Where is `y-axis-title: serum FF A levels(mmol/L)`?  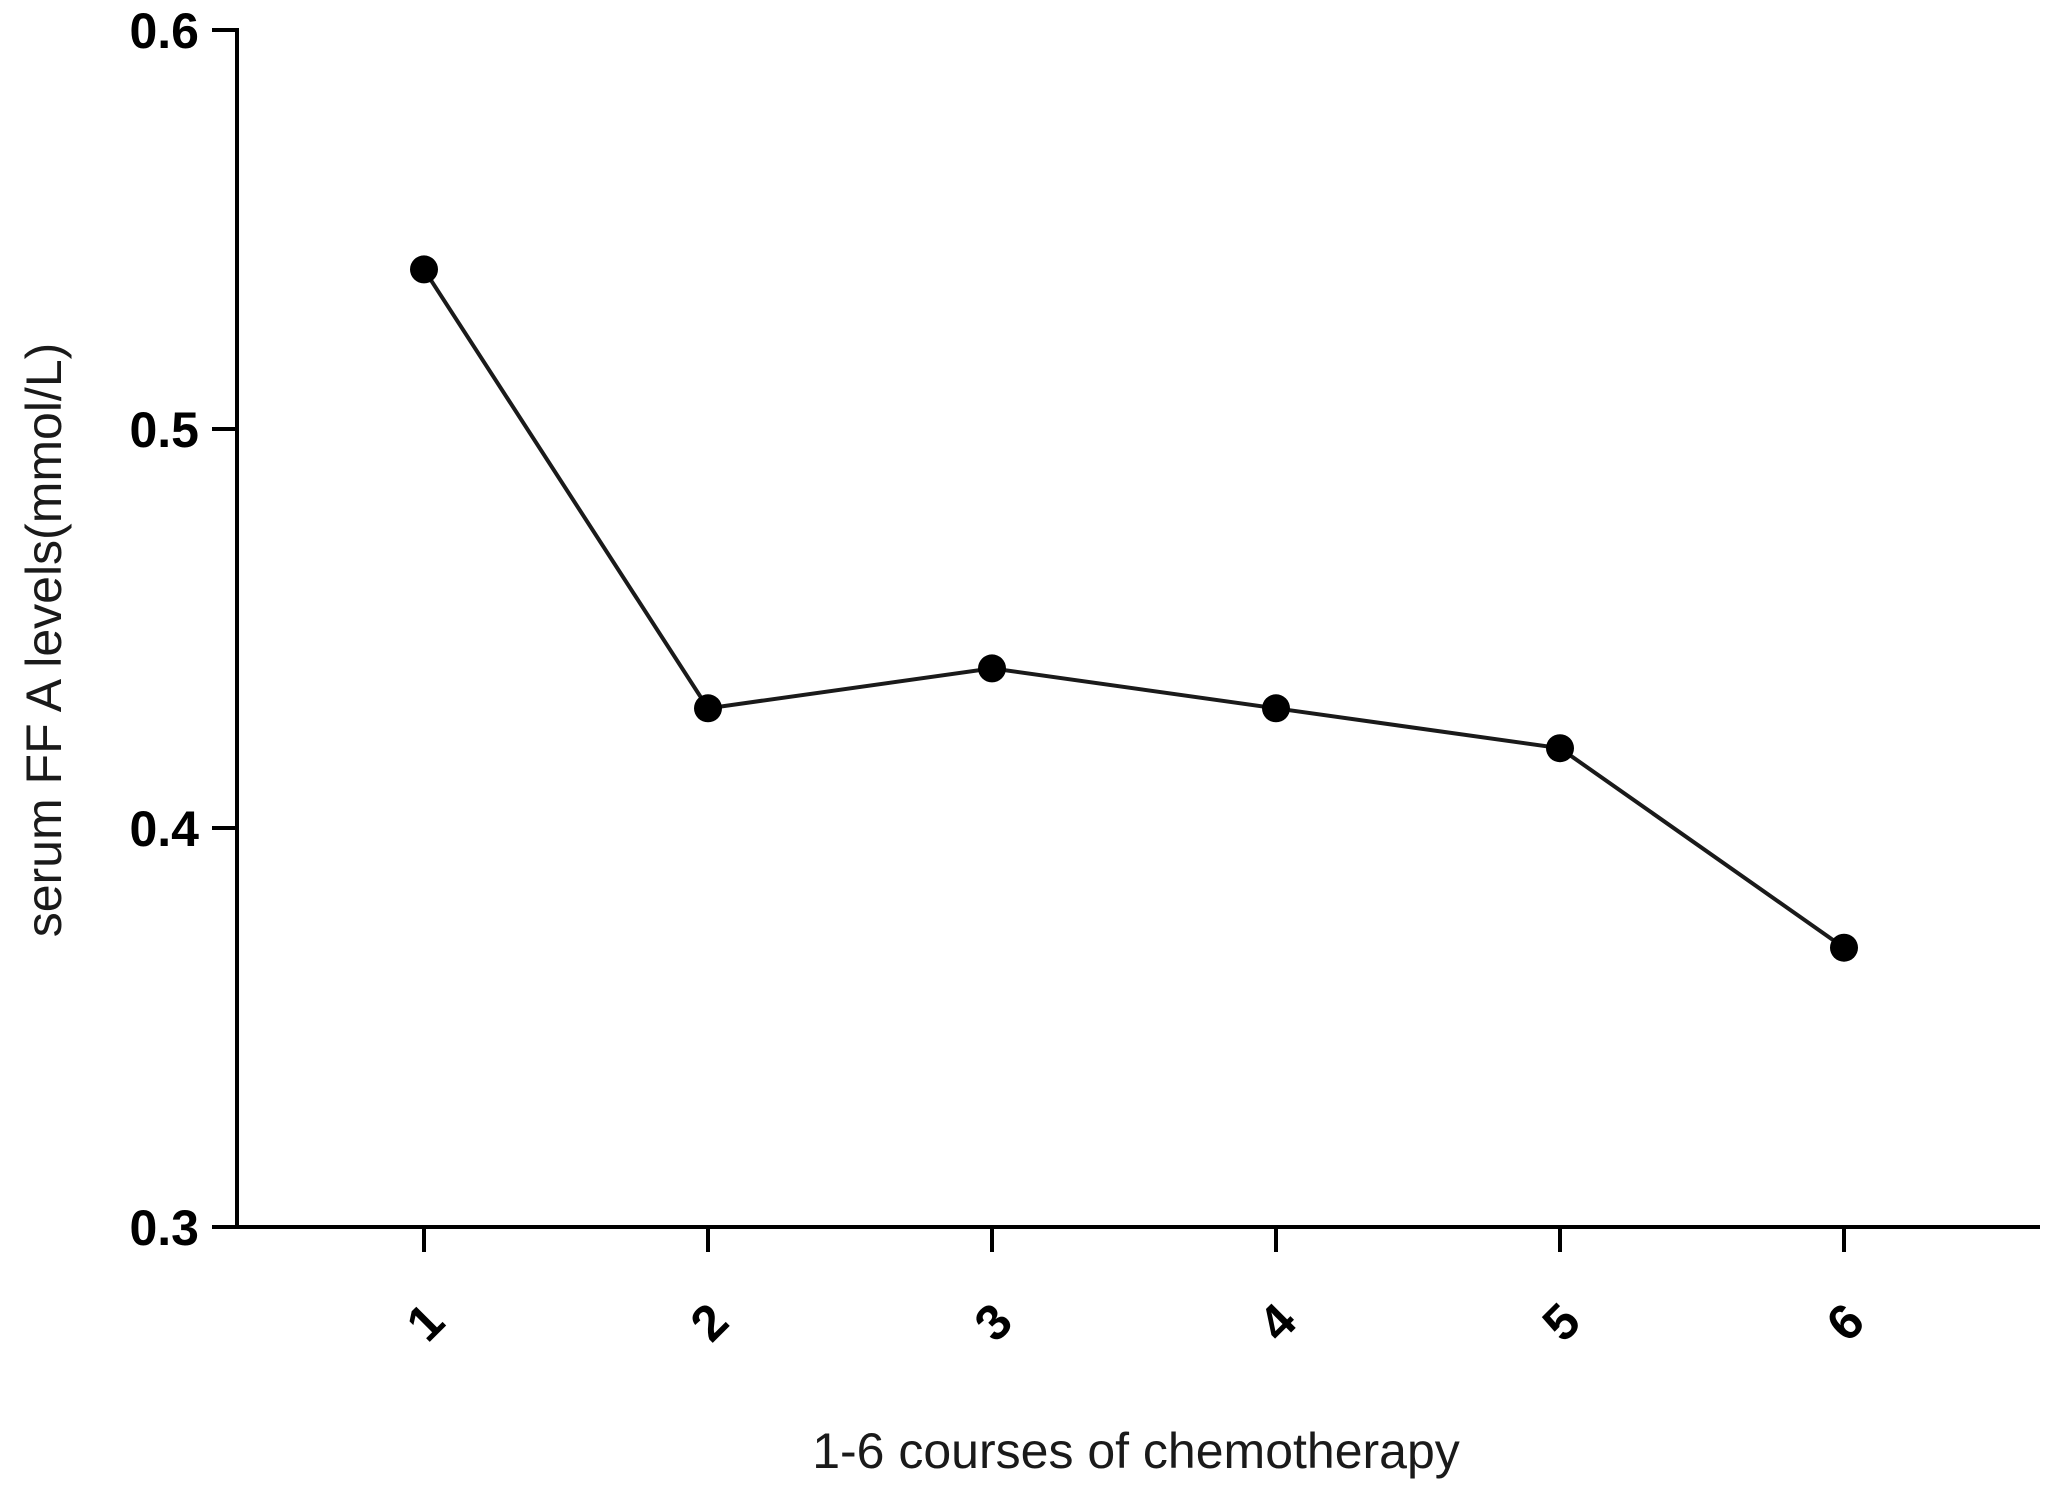 y-axis-title: serum FF A levels(mmol/L) is located at coordinates (44, 640).